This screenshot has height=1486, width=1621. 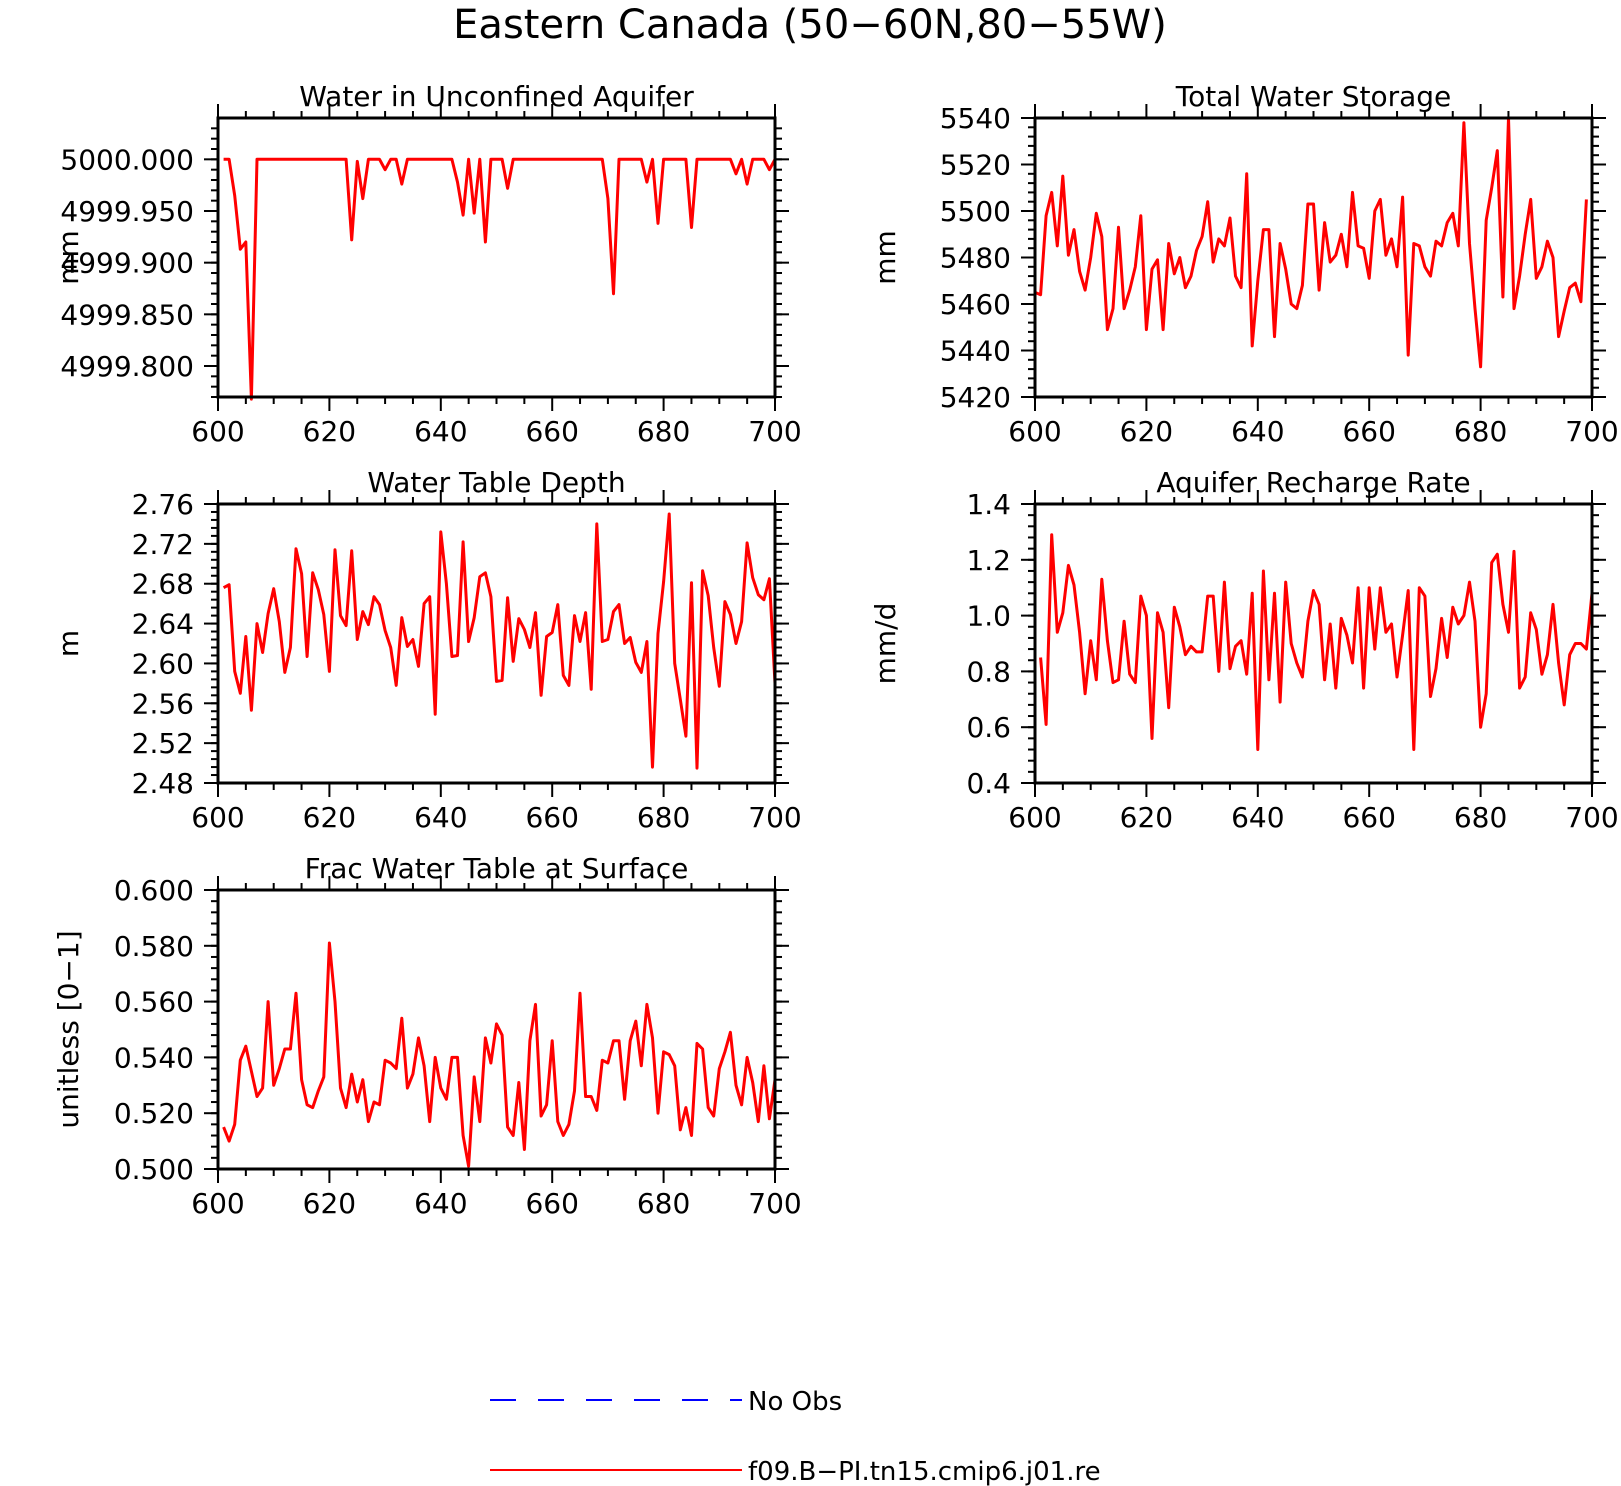 I want to click on y-tick-label: 5480, so click(x=975, y=258).